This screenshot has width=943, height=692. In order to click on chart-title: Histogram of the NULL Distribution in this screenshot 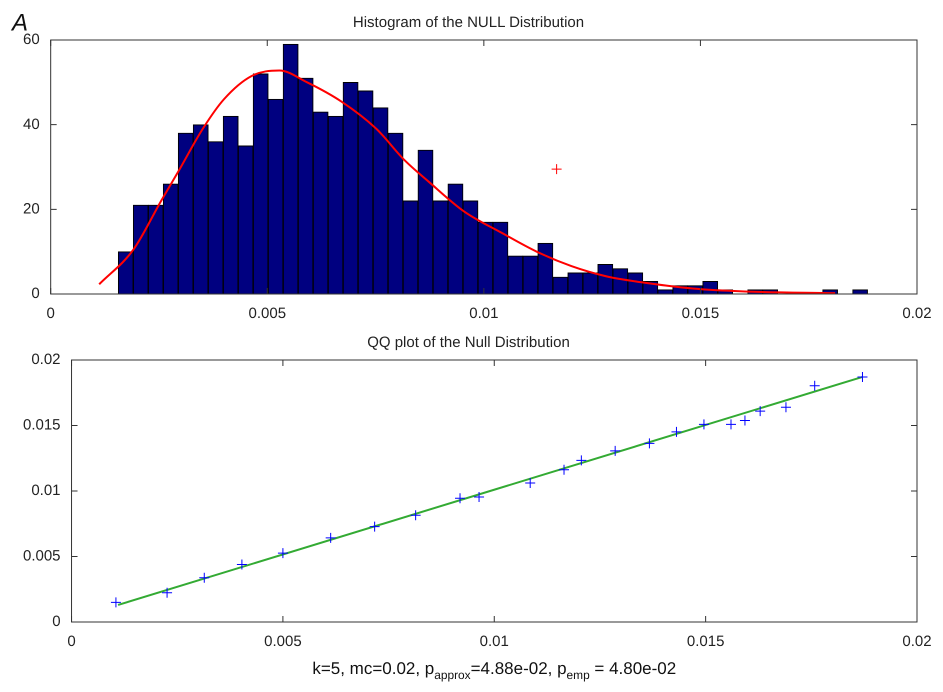, I will do `click(468, 23)`.